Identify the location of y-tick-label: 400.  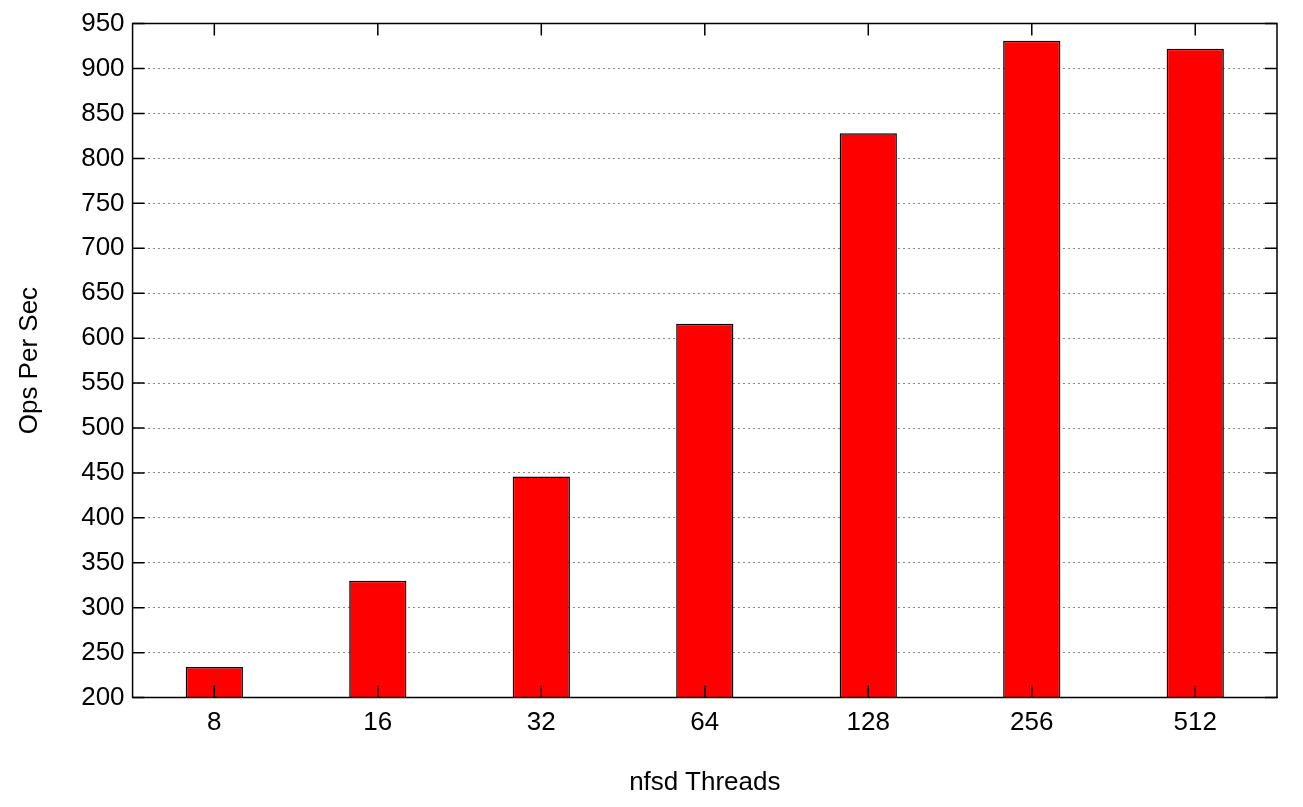
(103, 516).